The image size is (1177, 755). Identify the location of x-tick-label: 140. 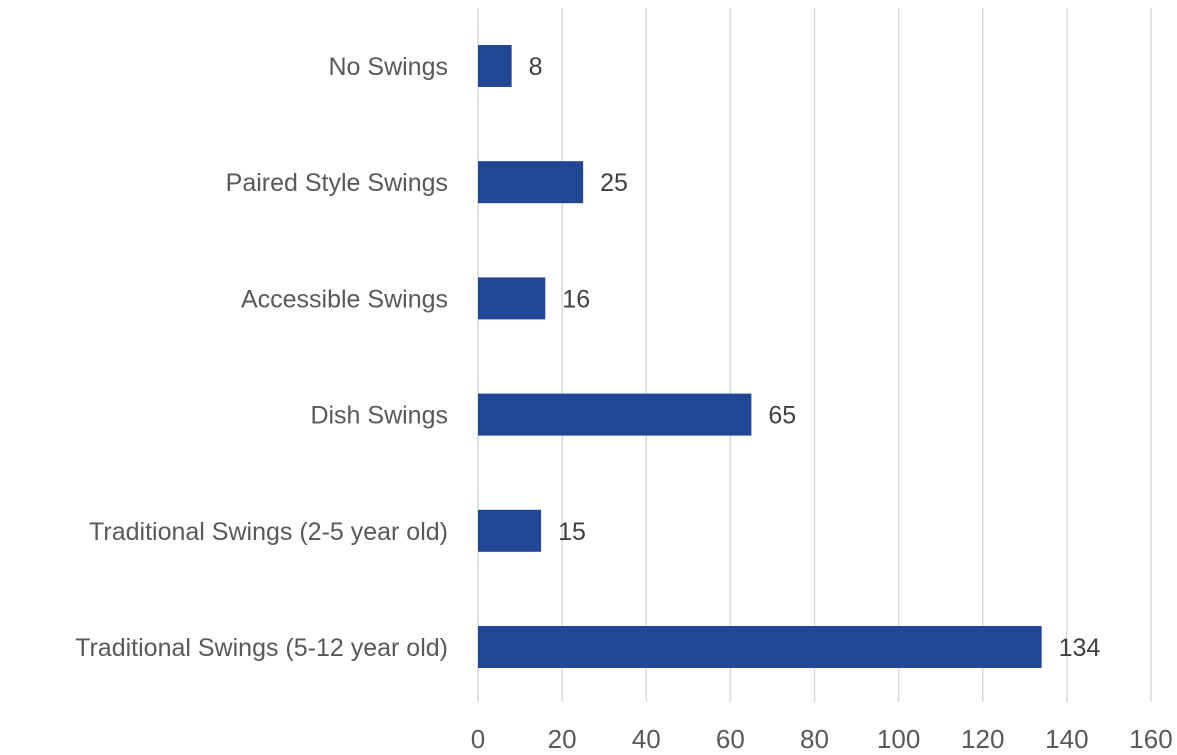
(1066, 739).